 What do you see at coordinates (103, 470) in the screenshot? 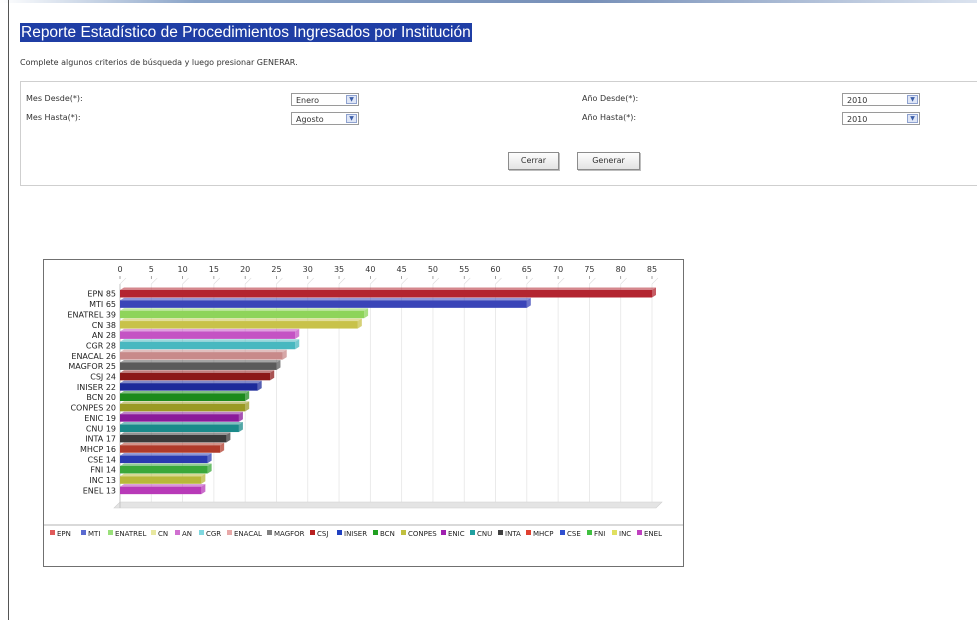
I see `category-label: FNI 14` at bounding box center [103, 470].